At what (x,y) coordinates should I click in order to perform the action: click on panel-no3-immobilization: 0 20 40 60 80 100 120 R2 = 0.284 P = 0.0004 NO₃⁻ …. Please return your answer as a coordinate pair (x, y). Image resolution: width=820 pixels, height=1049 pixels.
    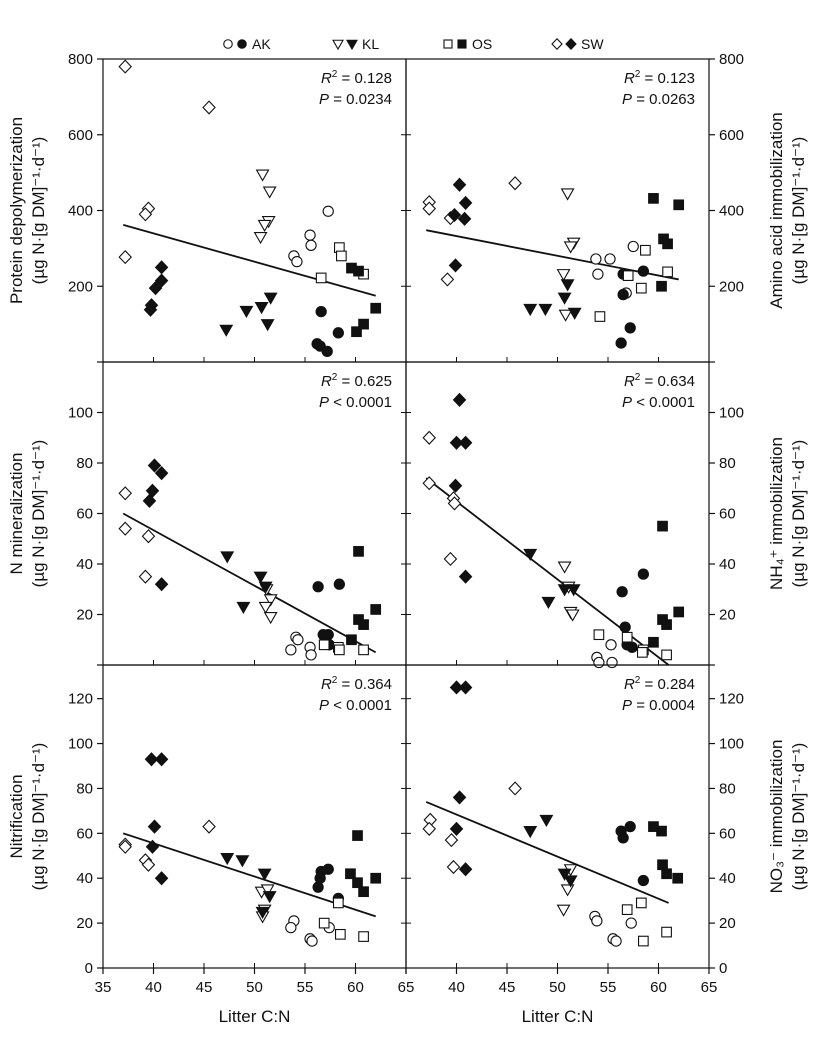
    Looking at the image, I should click on (606, 820).